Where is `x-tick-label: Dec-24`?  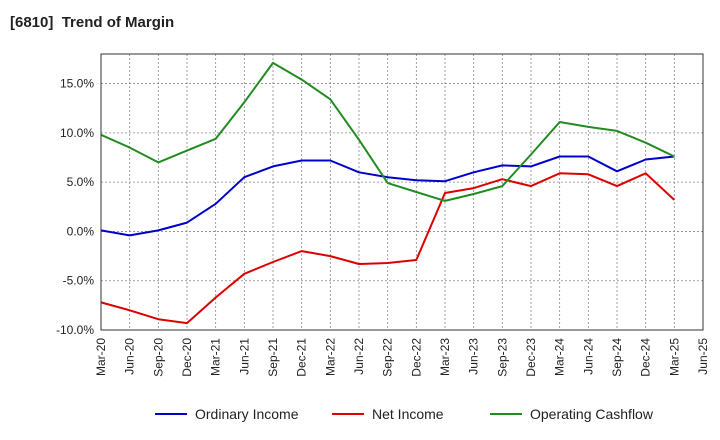
x-tick-label: Dec-24 is located at coordinates (646, 357).